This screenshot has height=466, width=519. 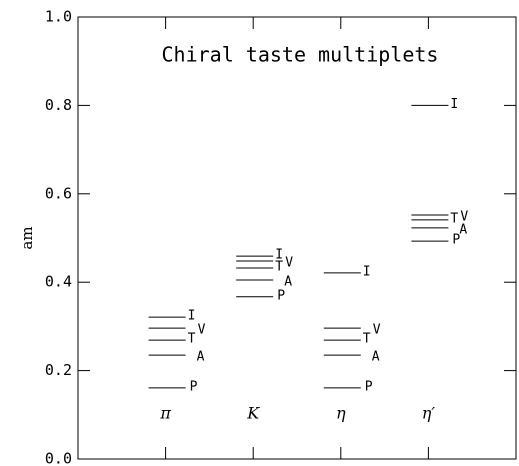 I want to click on y-tick-label: 0.8, so click(x=58, y=105).